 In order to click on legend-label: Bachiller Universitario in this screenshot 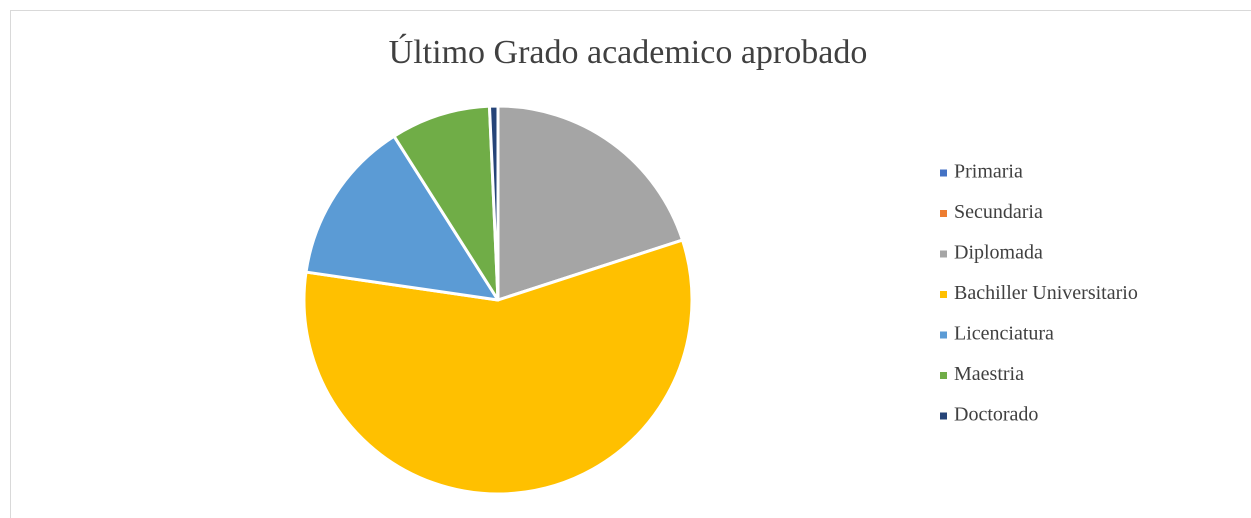, I will do `click(1046, 293)`.